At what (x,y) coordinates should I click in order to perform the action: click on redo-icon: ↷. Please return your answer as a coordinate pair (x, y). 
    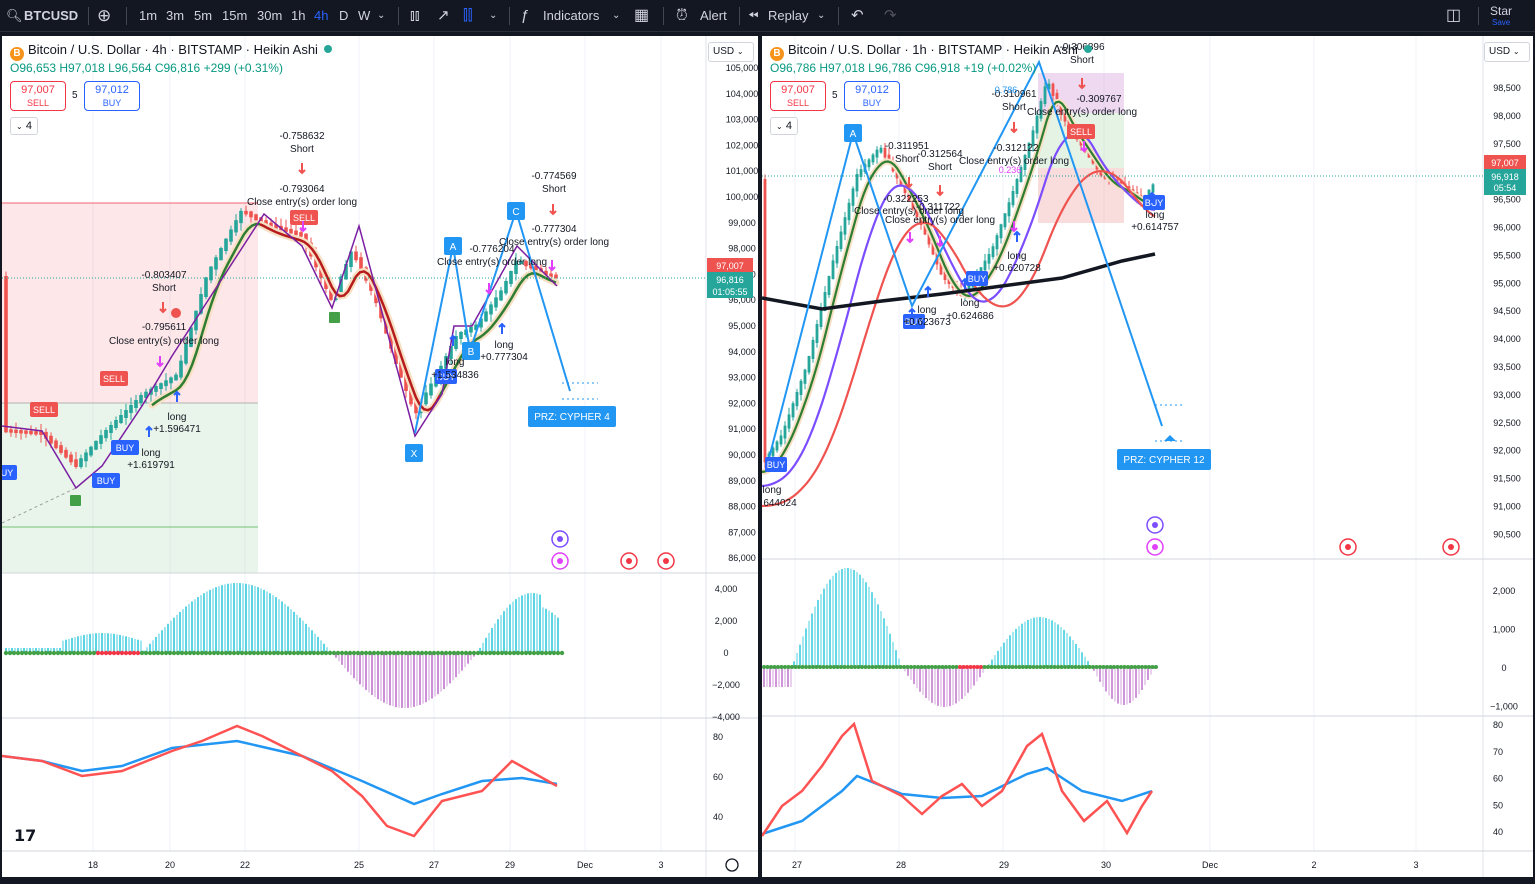
    Looking at the image, I should click on (890, 15).